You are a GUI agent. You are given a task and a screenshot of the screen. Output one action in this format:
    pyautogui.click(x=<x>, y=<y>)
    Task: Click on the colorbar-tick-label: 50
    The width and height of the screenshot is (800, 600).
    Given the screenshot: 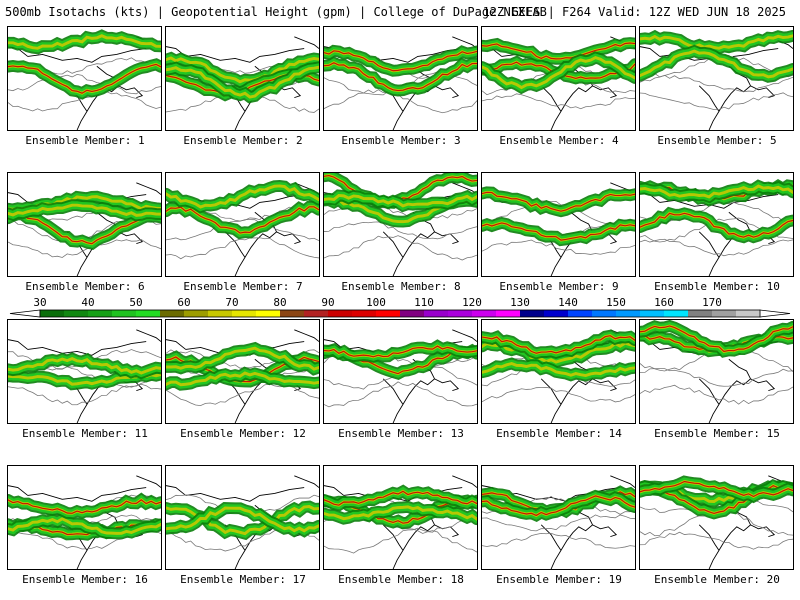 What is the action you would take?
    pyautogui.click(x=135, y=302)
    